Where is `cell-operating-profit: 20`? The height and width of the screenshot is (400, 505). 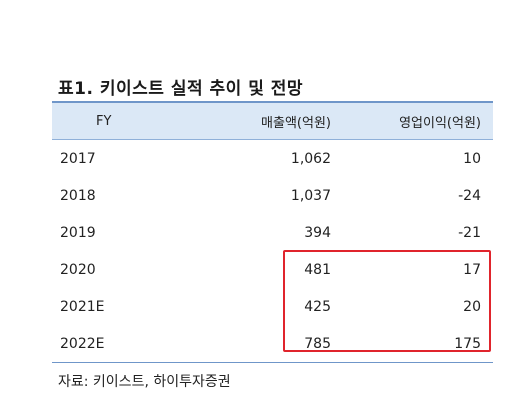 cell-operating-profit: 20 is located at coordinates (472, 306).